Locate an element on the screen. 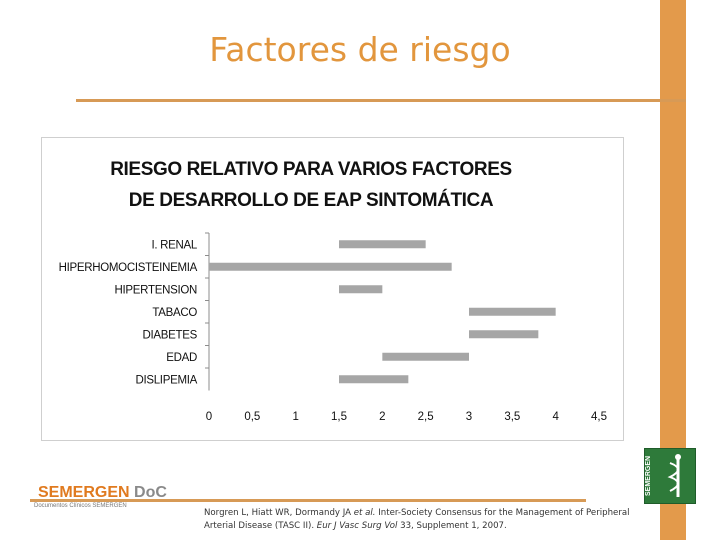  x-tick-label: 3 is located at coordinates (469, 417).